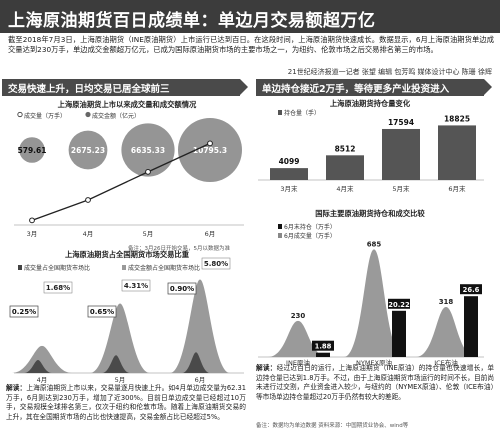 This screenshot has height=431, width=500. What do you see at coordinates (401, 188) in the screenshot?
I see `x-tick-label: 5月末` at bounding box center [401, 188].